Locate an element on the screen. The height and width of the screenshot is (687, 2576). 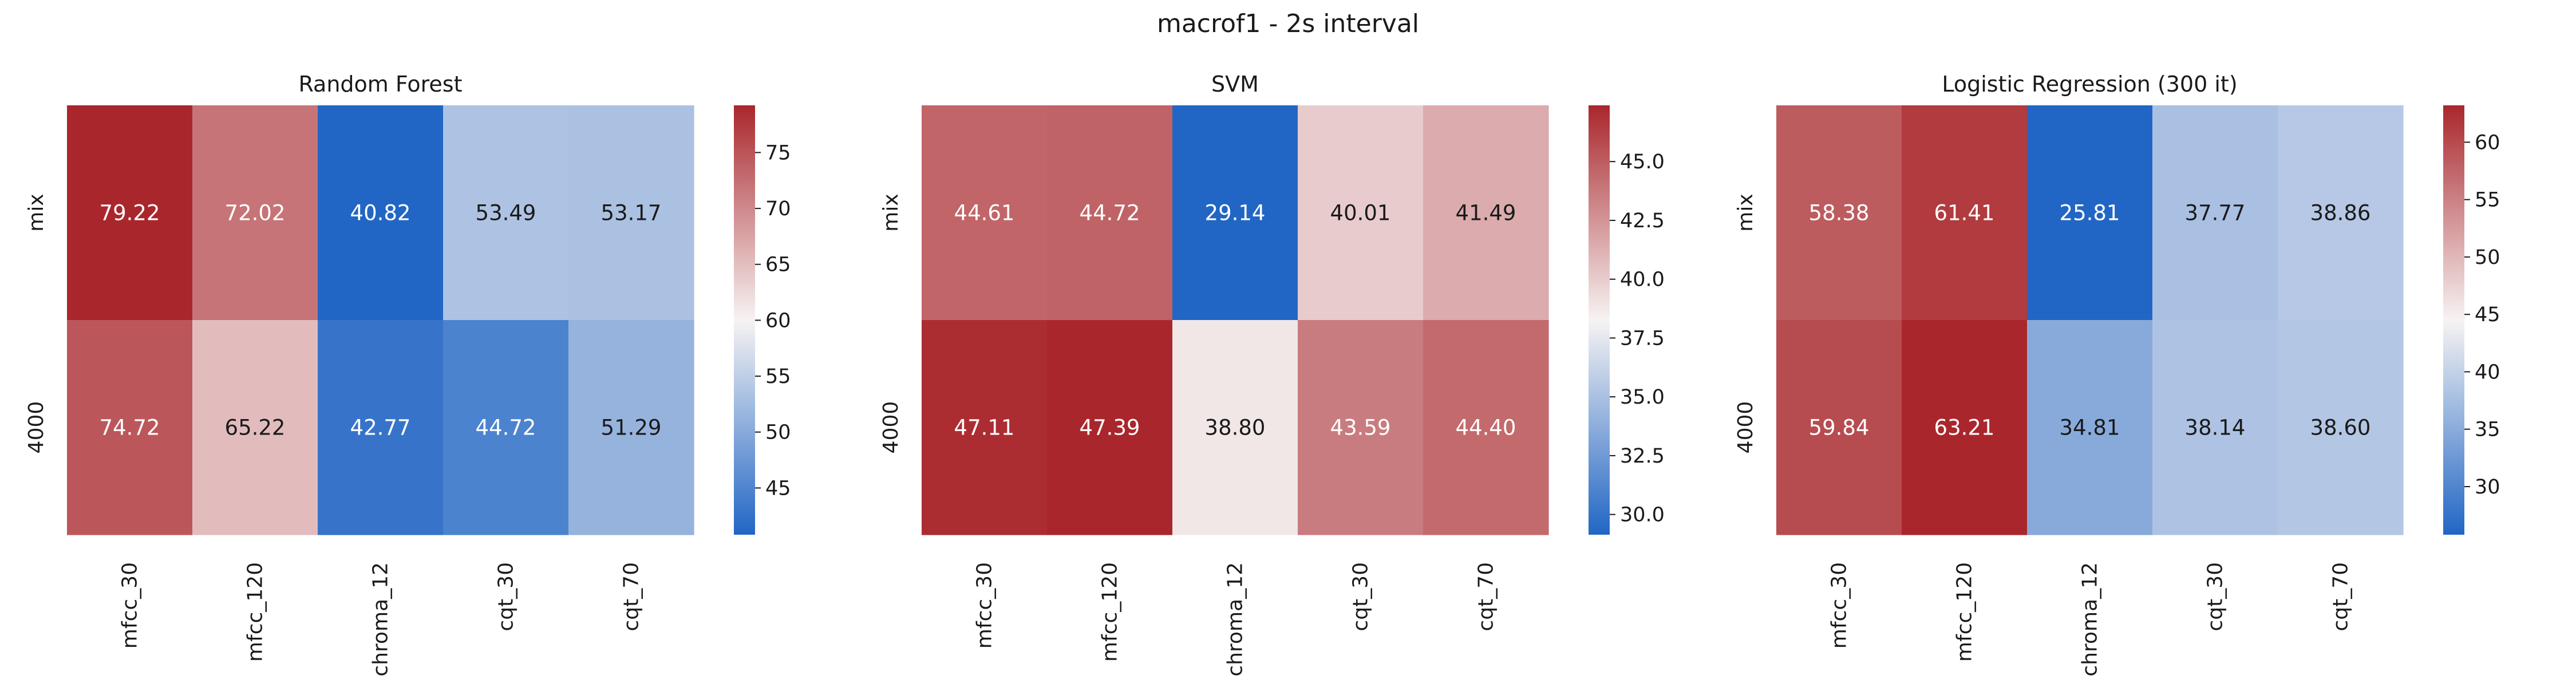
colorbar-tick-label: 40.0 is located at coordinates (1642, 280).